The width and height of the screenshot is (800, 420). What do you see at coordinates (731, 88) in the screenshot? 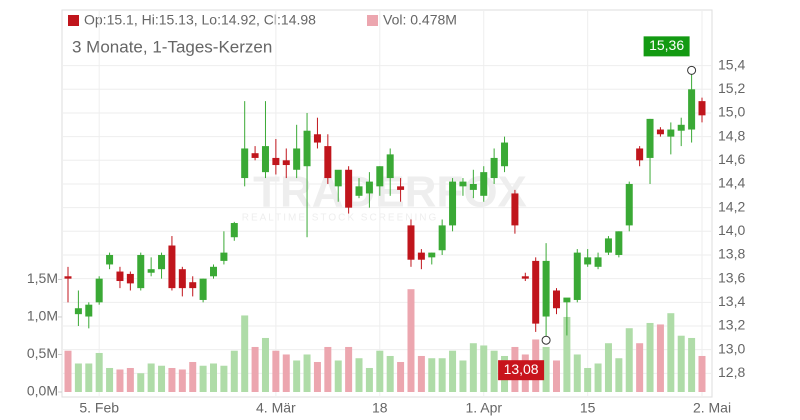
I see `y-tick-label: 15,2` at bounding box center [731, 88].